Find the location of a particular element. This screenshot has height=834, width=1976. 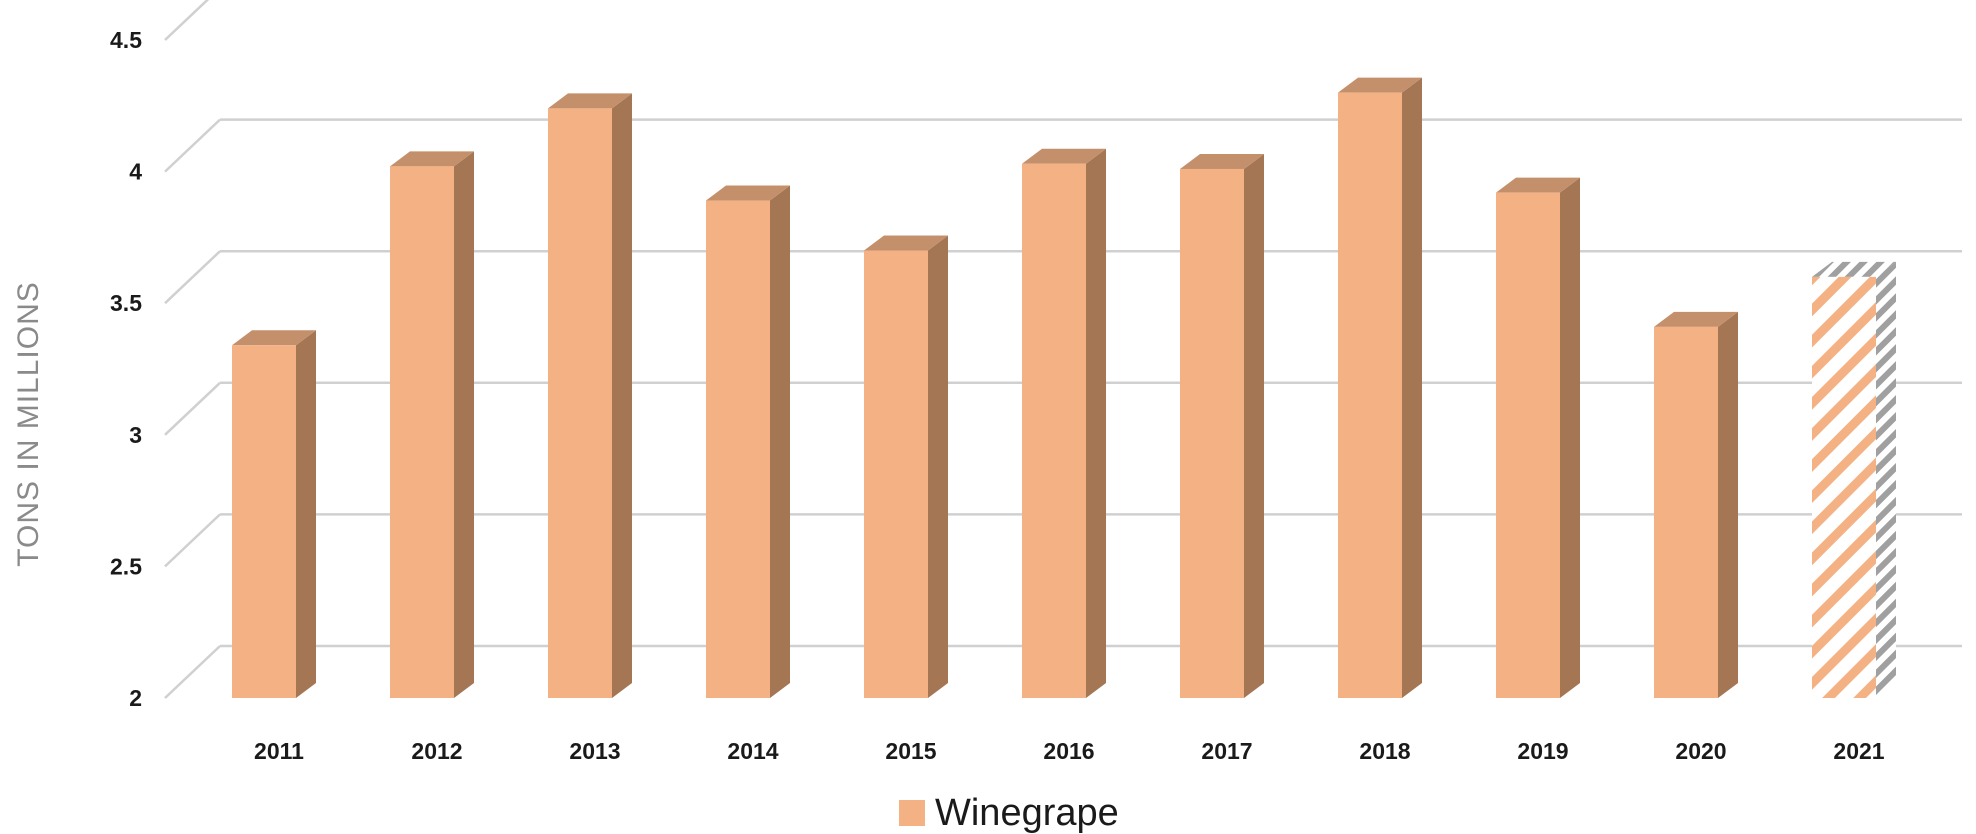

bar-2012 is located at coordinates (432, 424).